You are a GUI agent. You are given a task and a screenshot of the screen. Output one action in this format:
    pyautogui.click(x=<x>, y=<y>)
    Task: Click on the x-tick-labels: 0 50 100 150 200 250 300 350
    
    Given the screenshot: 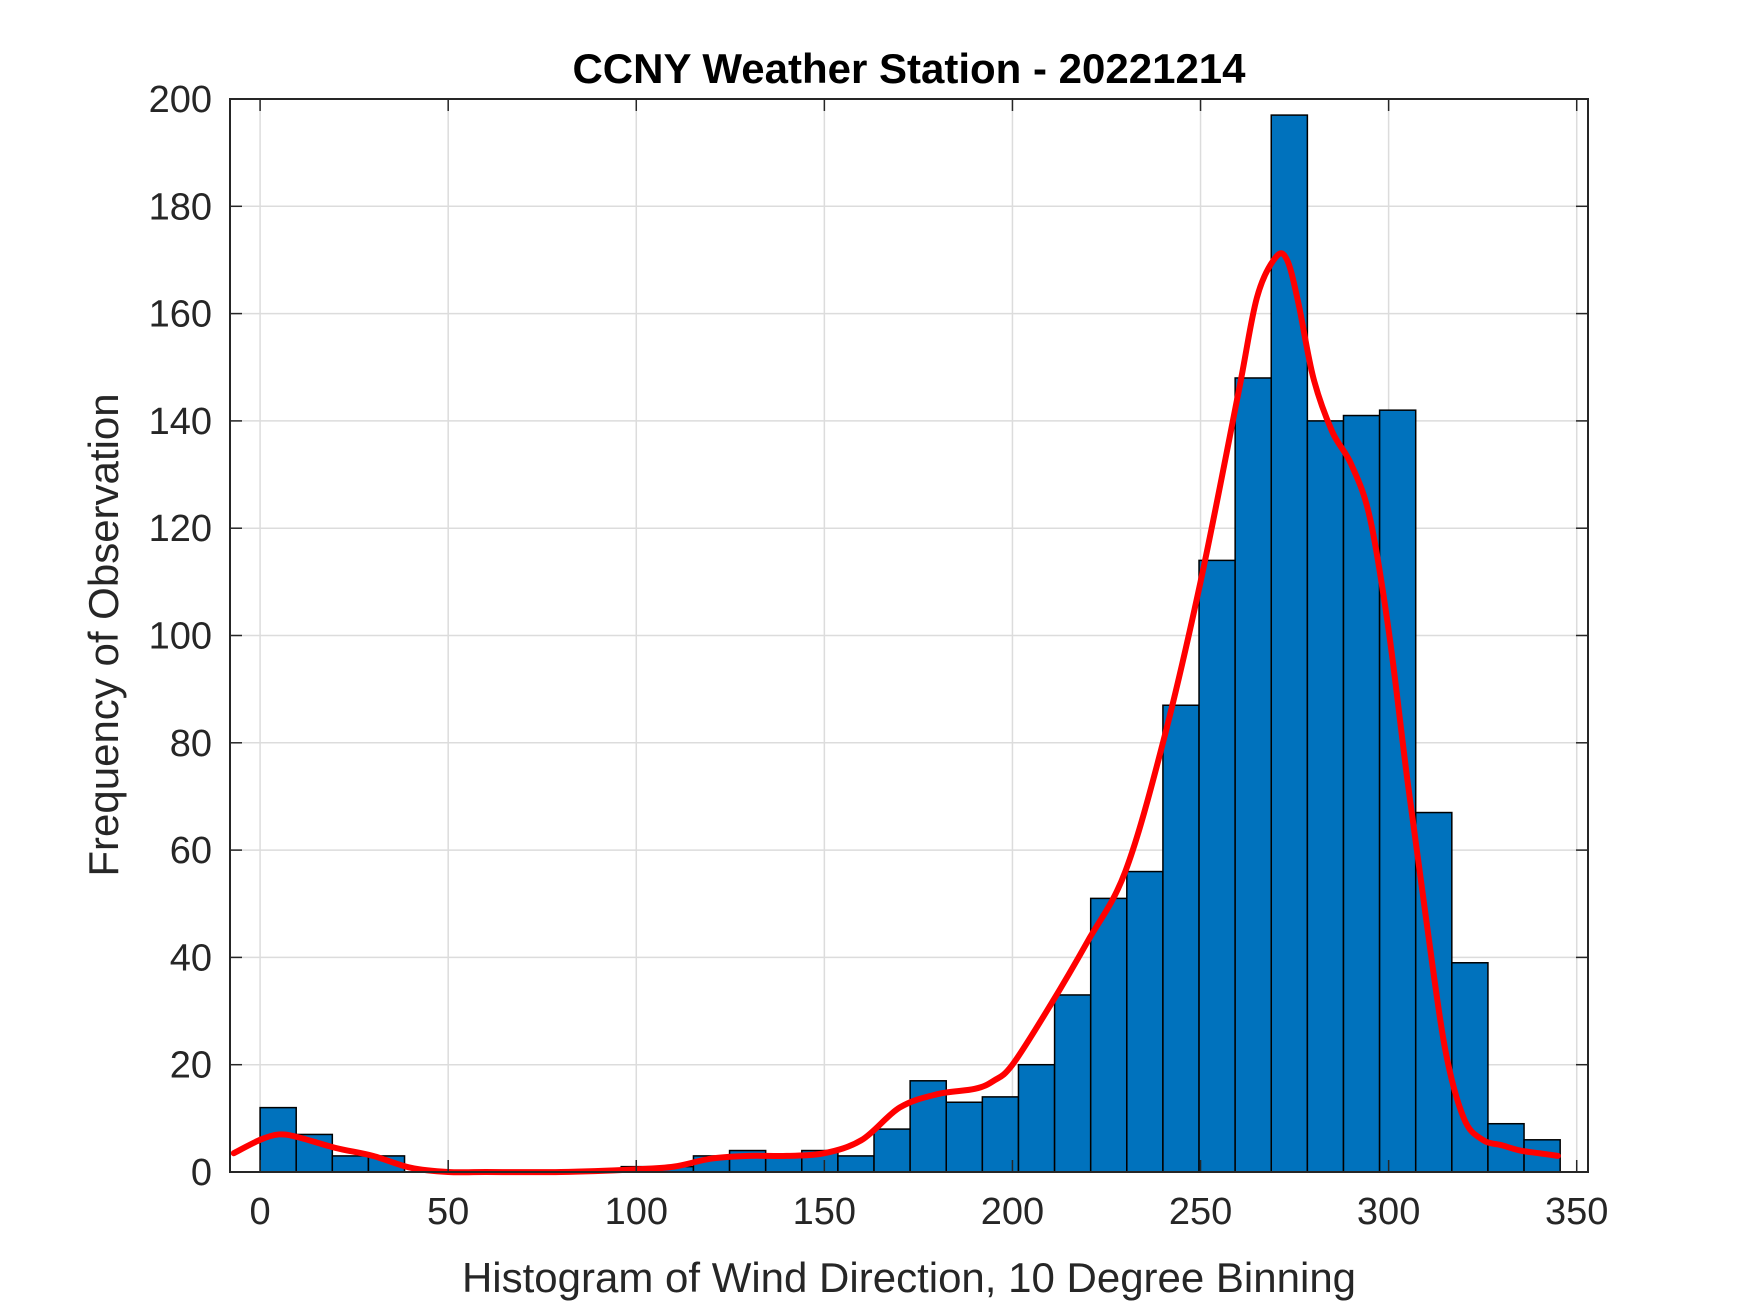 What is the action you would take?
    pyautogui.click(x=929, y=1212)
    